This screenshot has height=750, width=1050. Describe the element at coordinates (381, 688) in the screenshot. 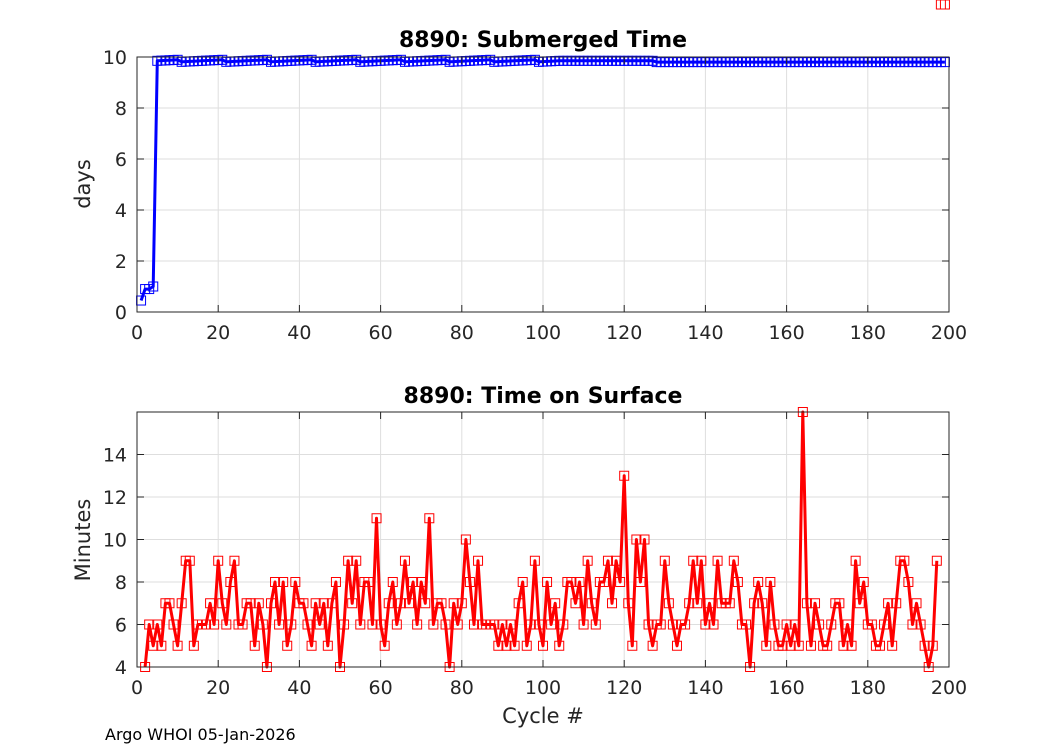

I see `x-tick-label: 60` at that location.